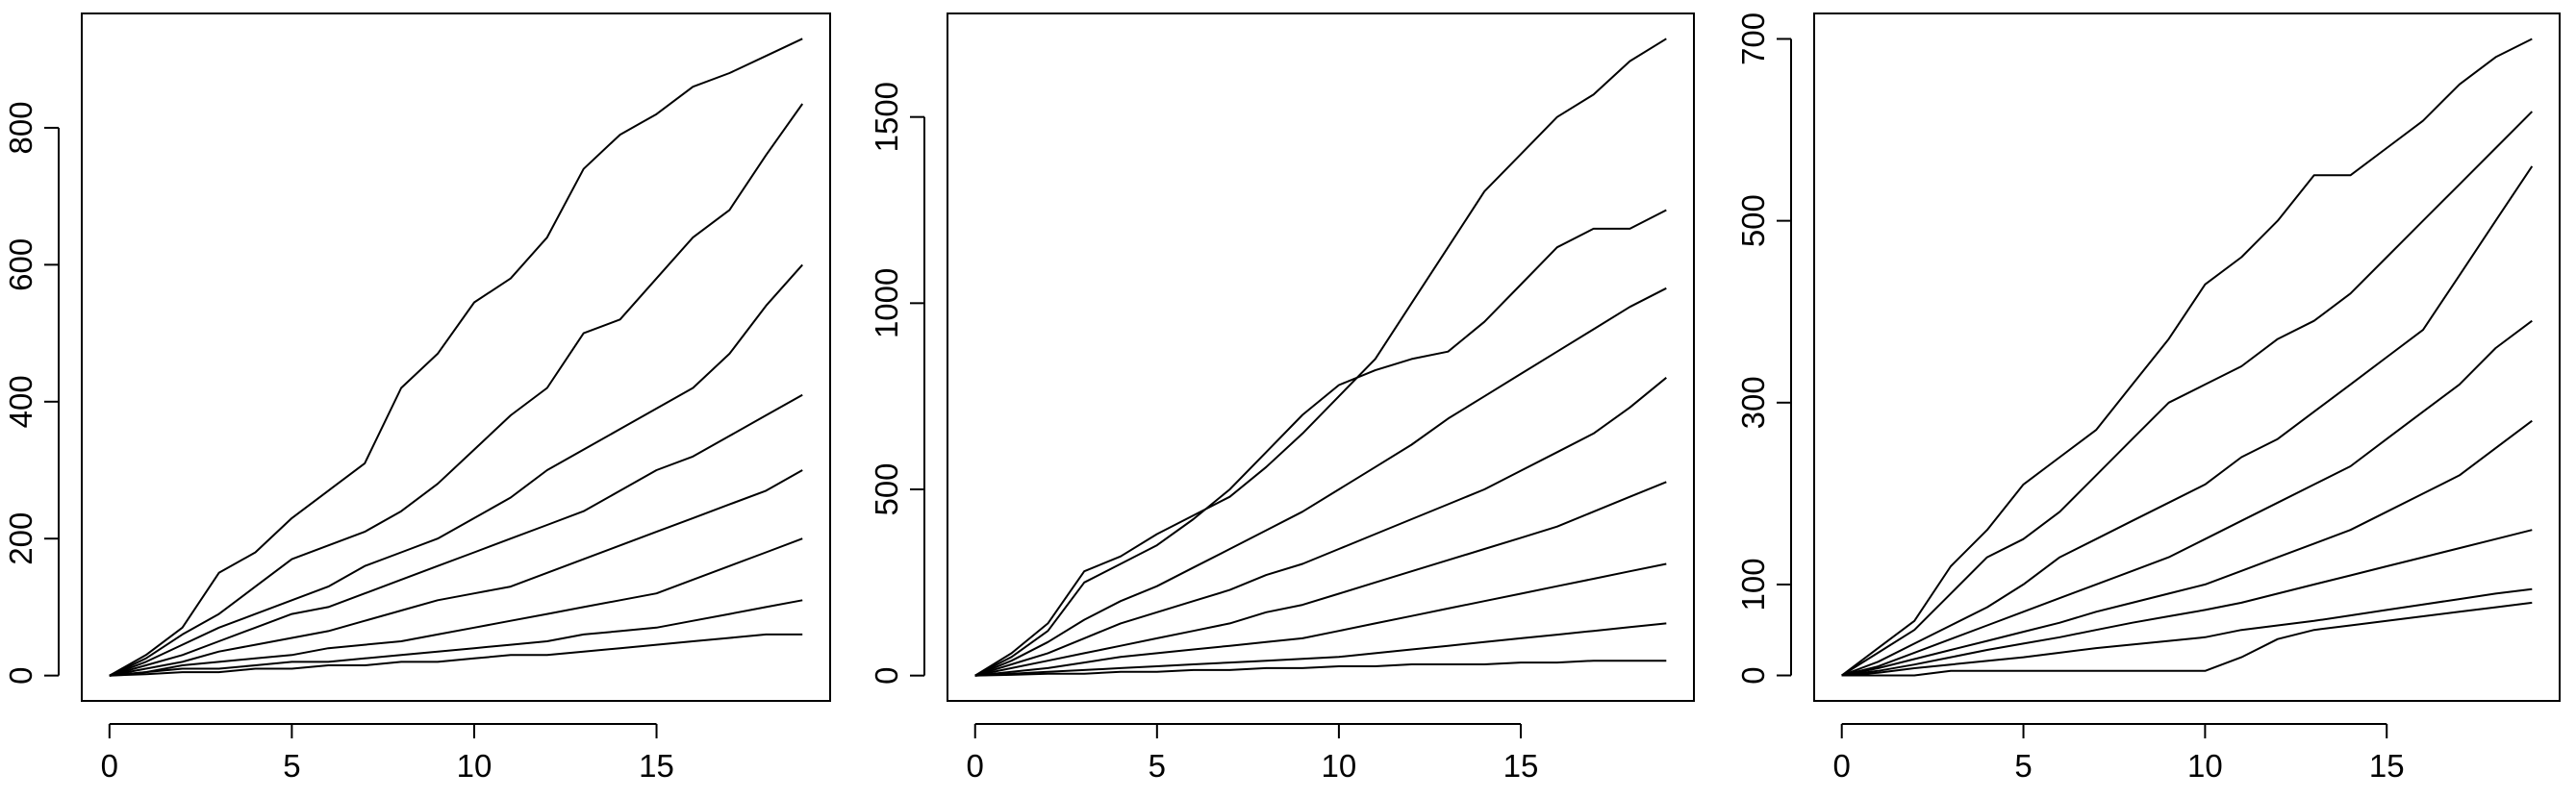 Image resolution: width=2576 pixels, height=798 pixels. Describe the element at coordinates (1753, 584) in the screenshot. I see `y-tick-label: 100` at that location.